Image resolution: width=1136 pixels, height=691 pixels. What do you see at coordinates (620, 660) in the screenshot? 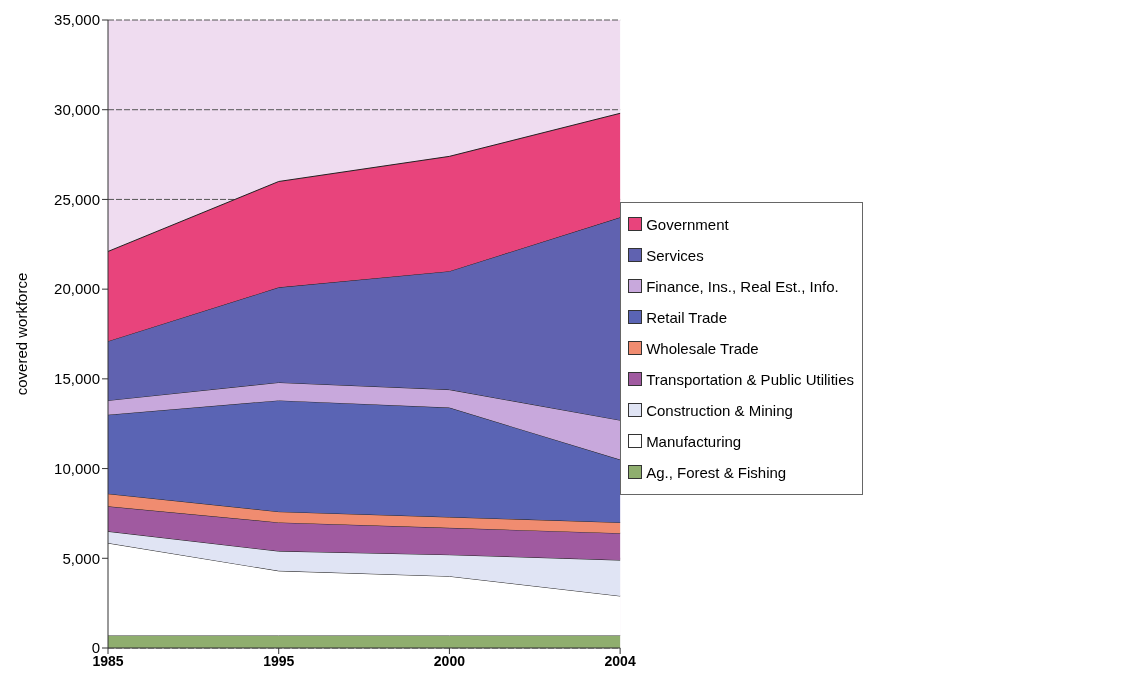
I see `x-tick-label: 2004` at bounding box center [620, 660].